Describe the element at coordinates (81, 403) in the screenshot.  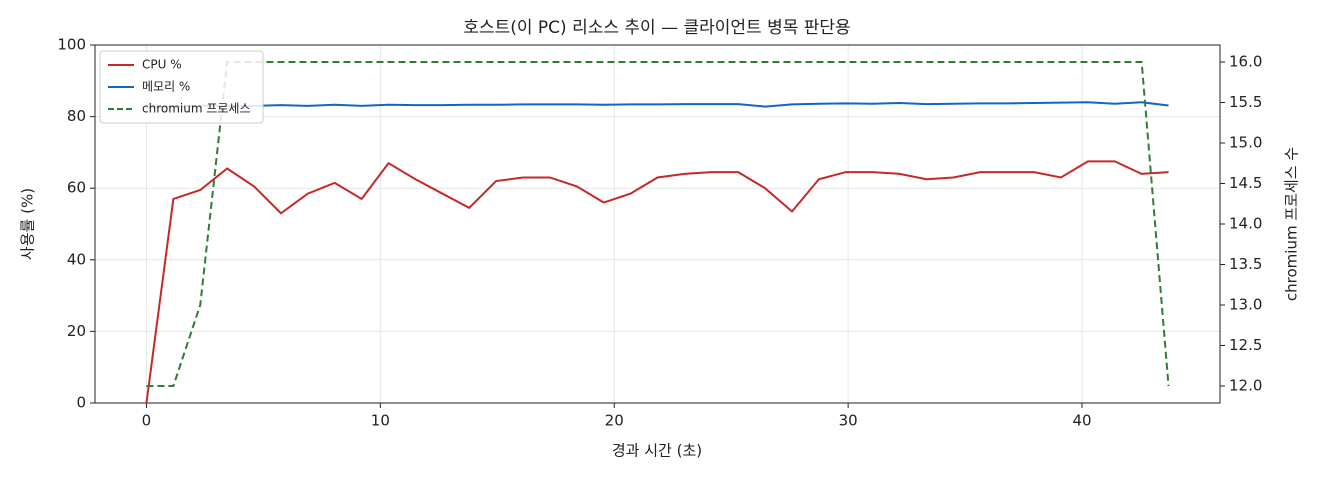
I see `y-tick-label: 0` at that location.